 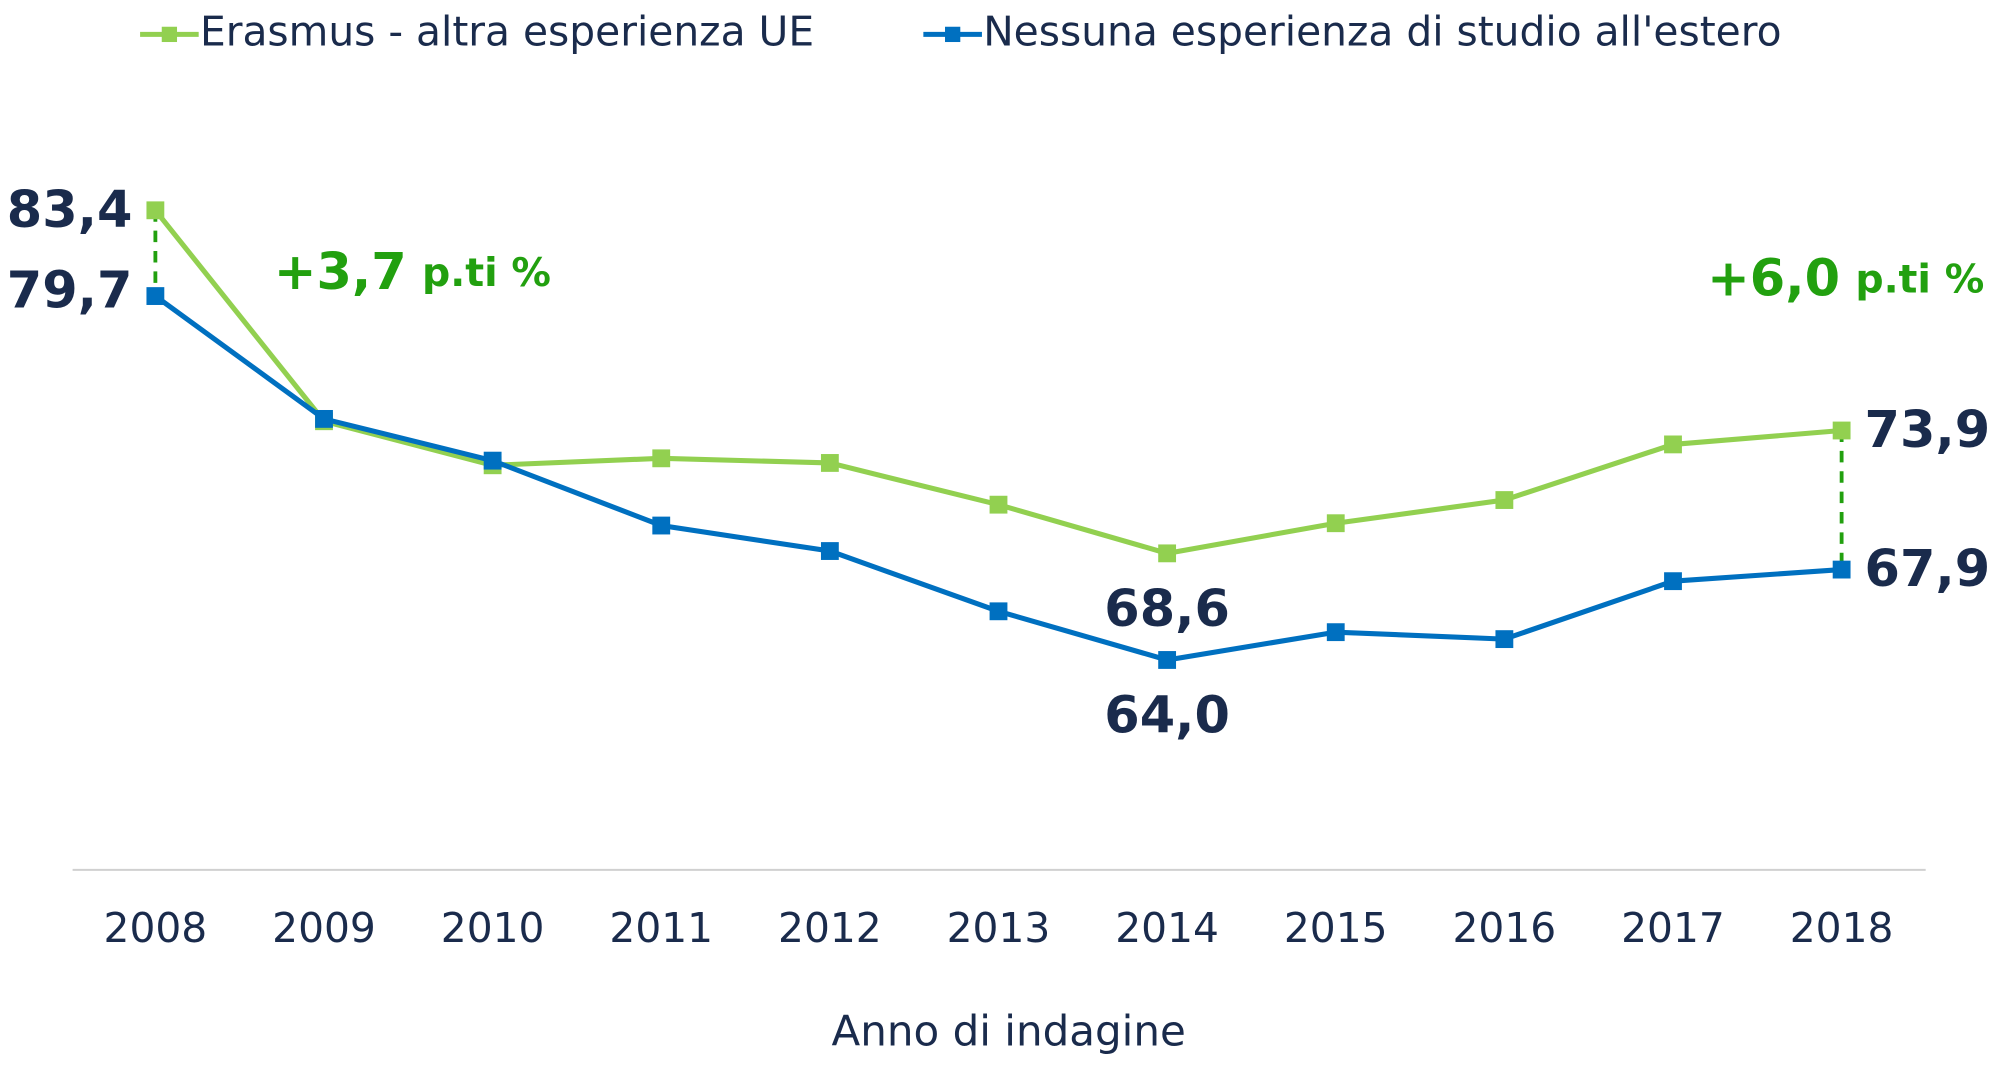 What do you see at coordinates (1845, 278) in the screenshot?
I see `annotation: +6,0 p.ti %` at bounding box center [1845, 278].